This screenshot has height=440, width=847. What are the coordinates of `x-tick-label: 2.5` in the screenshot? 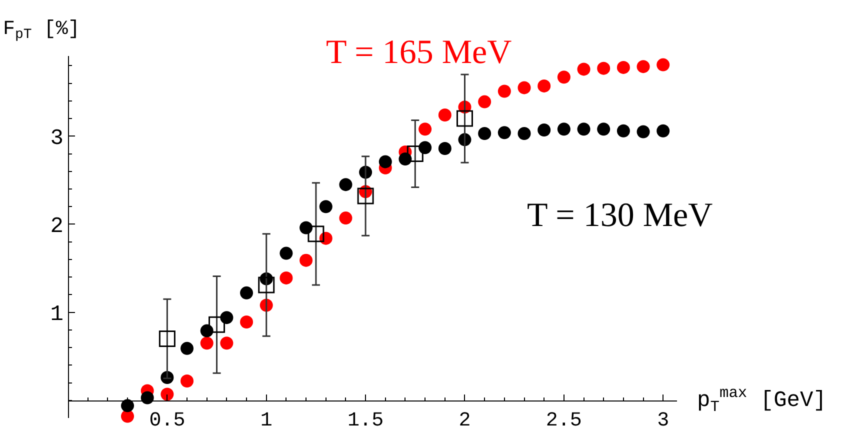 It's located at (564, 420).